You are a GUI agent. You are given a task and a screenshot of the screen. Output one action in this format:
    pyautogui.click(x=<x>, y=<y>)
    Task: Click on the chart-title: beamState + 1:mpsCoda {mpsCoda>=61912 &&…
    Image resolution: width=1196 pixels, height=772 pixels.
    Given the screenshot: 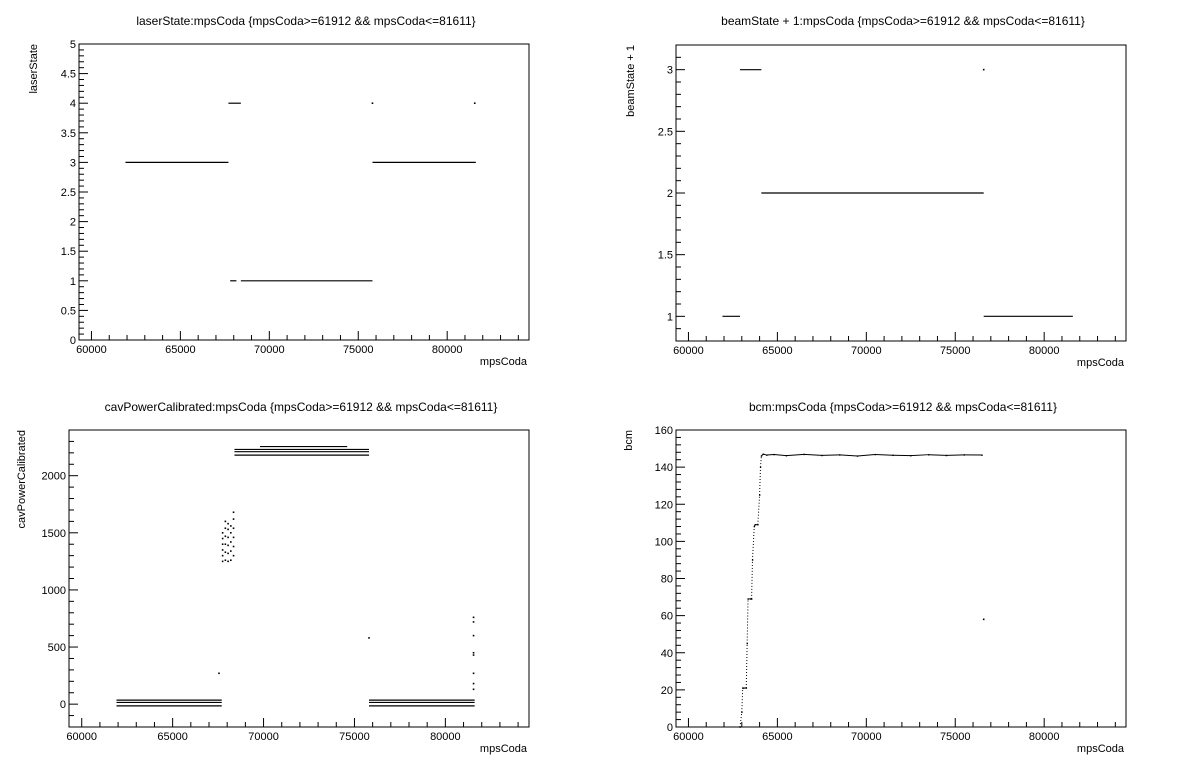 What is the action you would take?
    pyautogui.click(x=903, y=21)
    